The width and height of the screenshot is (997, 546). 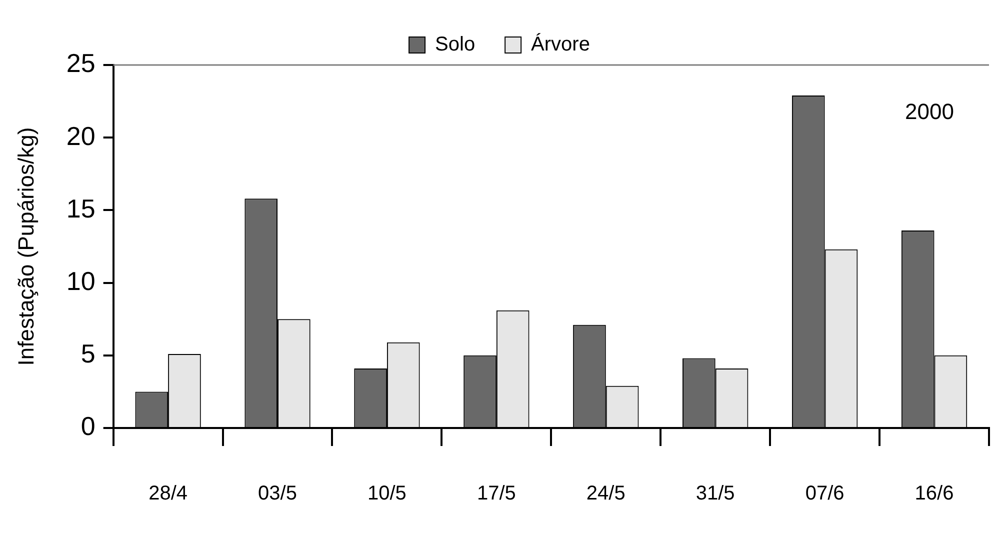 I want to click on y-tick-label: 0, so click(x=88, y=426).